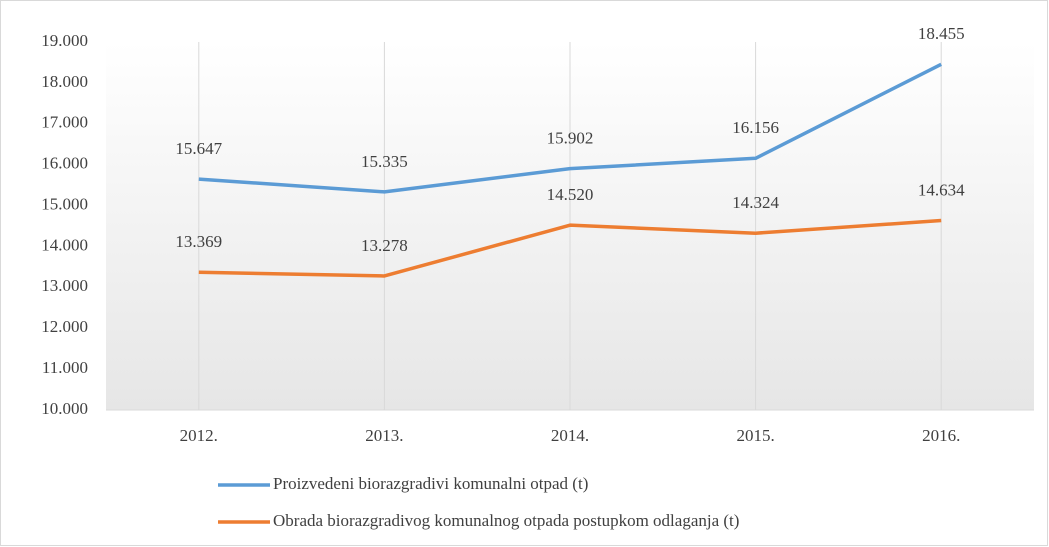 The height and width of the screenshot is (547, 1049). I want to click on data-label: 14.634, so click(941, 189).